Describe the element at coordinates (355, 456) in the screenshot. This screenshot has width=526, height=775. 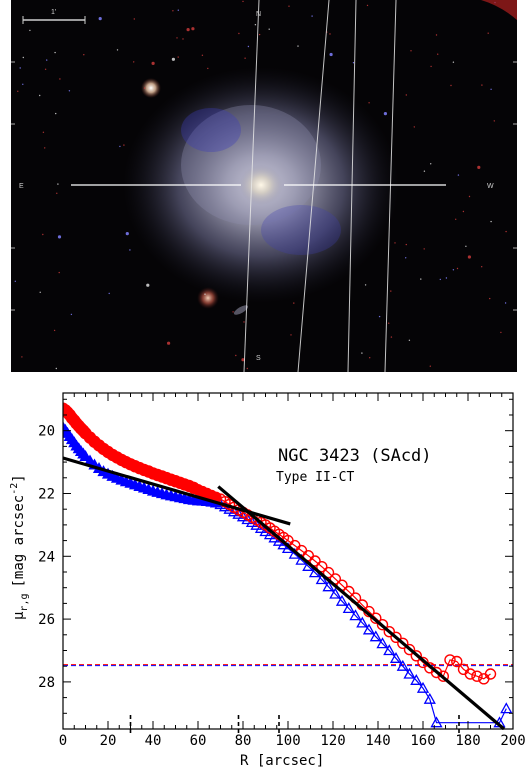
I see `chart-title: NGC 3423 (SAcd)` at that location.